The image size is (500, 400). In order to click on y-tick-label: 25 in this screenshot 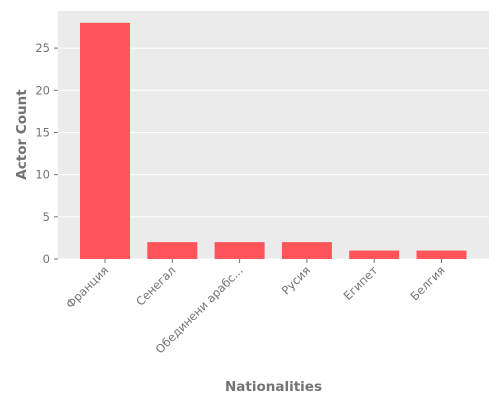, I will do `click(42, 48)`.